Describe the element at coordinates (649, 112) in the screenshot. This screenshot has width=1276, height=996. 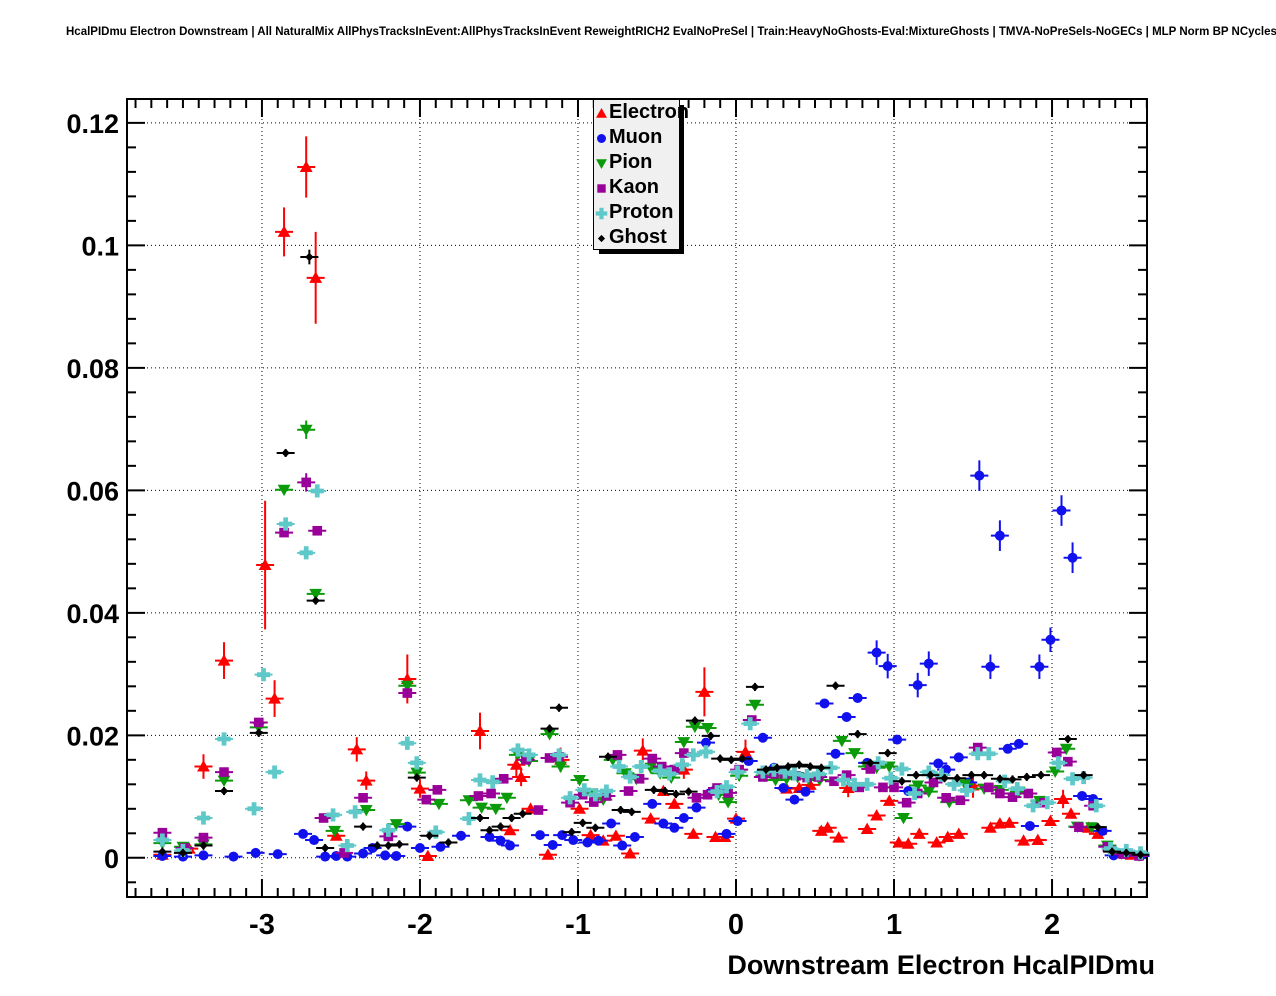
I see `legend-label: Electron` at that location.